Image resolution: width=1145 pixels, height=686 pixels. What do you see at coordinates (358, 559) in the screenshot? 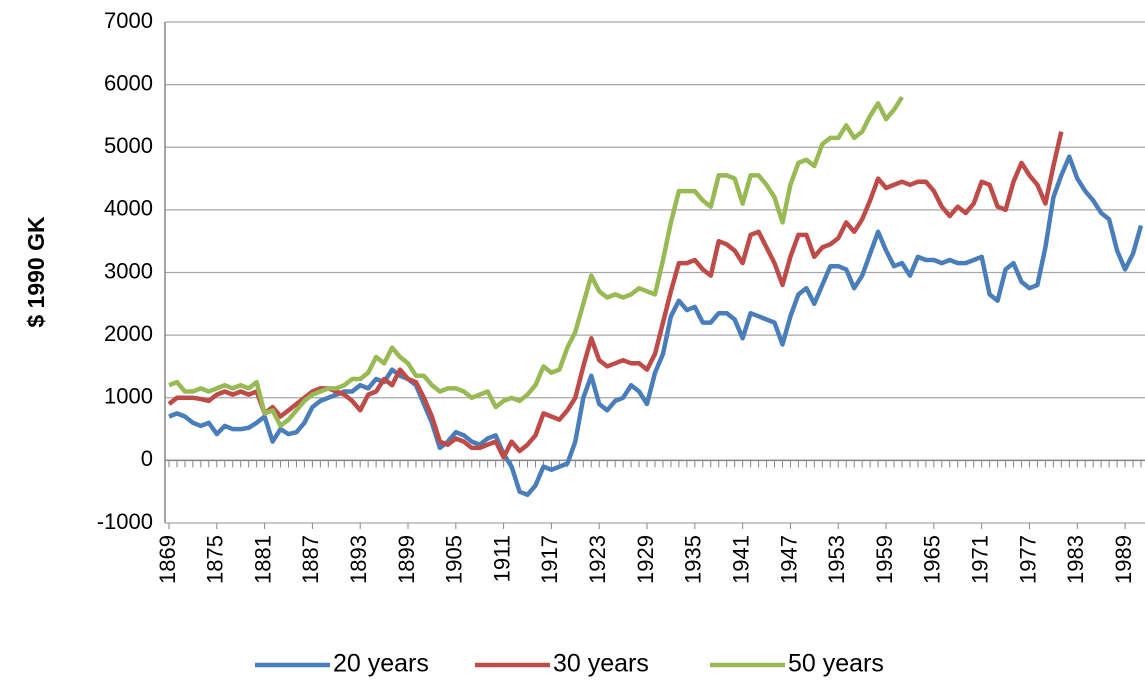
I see `x-tick-label: 1893` at bounding box center [358, 559].